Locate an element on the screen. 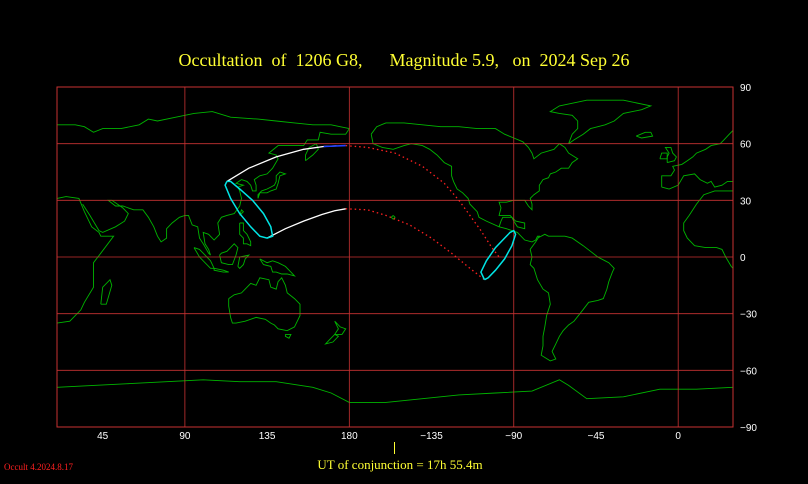  longitude-tick-label: −90 is located at coordinates (513, 436).